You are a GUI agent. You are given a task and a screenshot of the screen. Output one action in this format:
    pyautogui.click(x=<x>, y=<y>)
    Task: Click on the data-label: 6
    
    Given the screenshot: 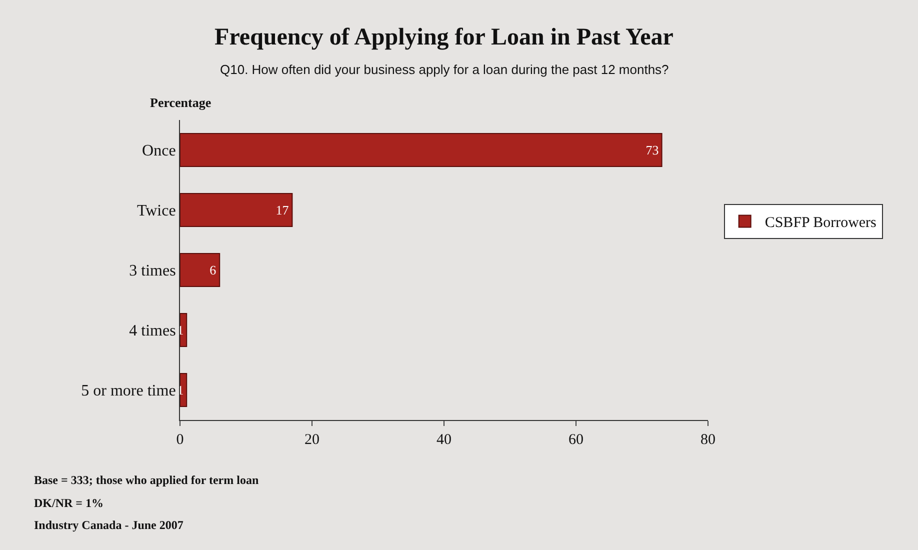 What is the action you would take?
    pyautogui.click(x=213, y=270)
    